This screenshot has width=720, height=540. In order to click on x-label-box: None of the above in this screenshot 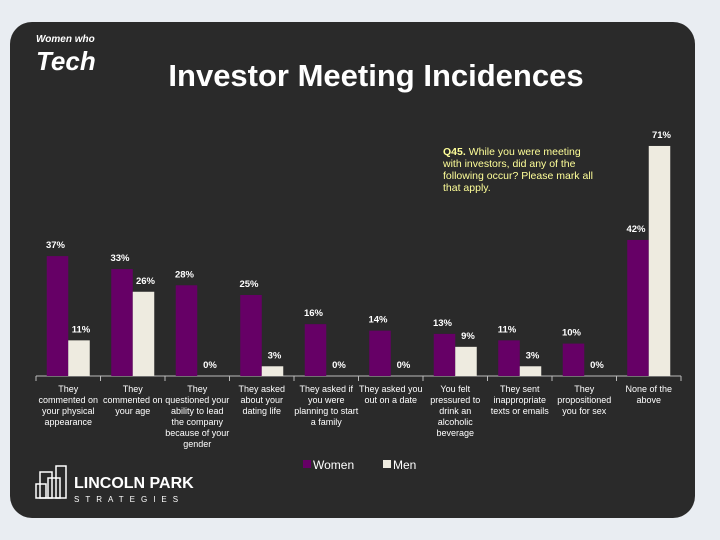, I will do `click(649, 394)`.